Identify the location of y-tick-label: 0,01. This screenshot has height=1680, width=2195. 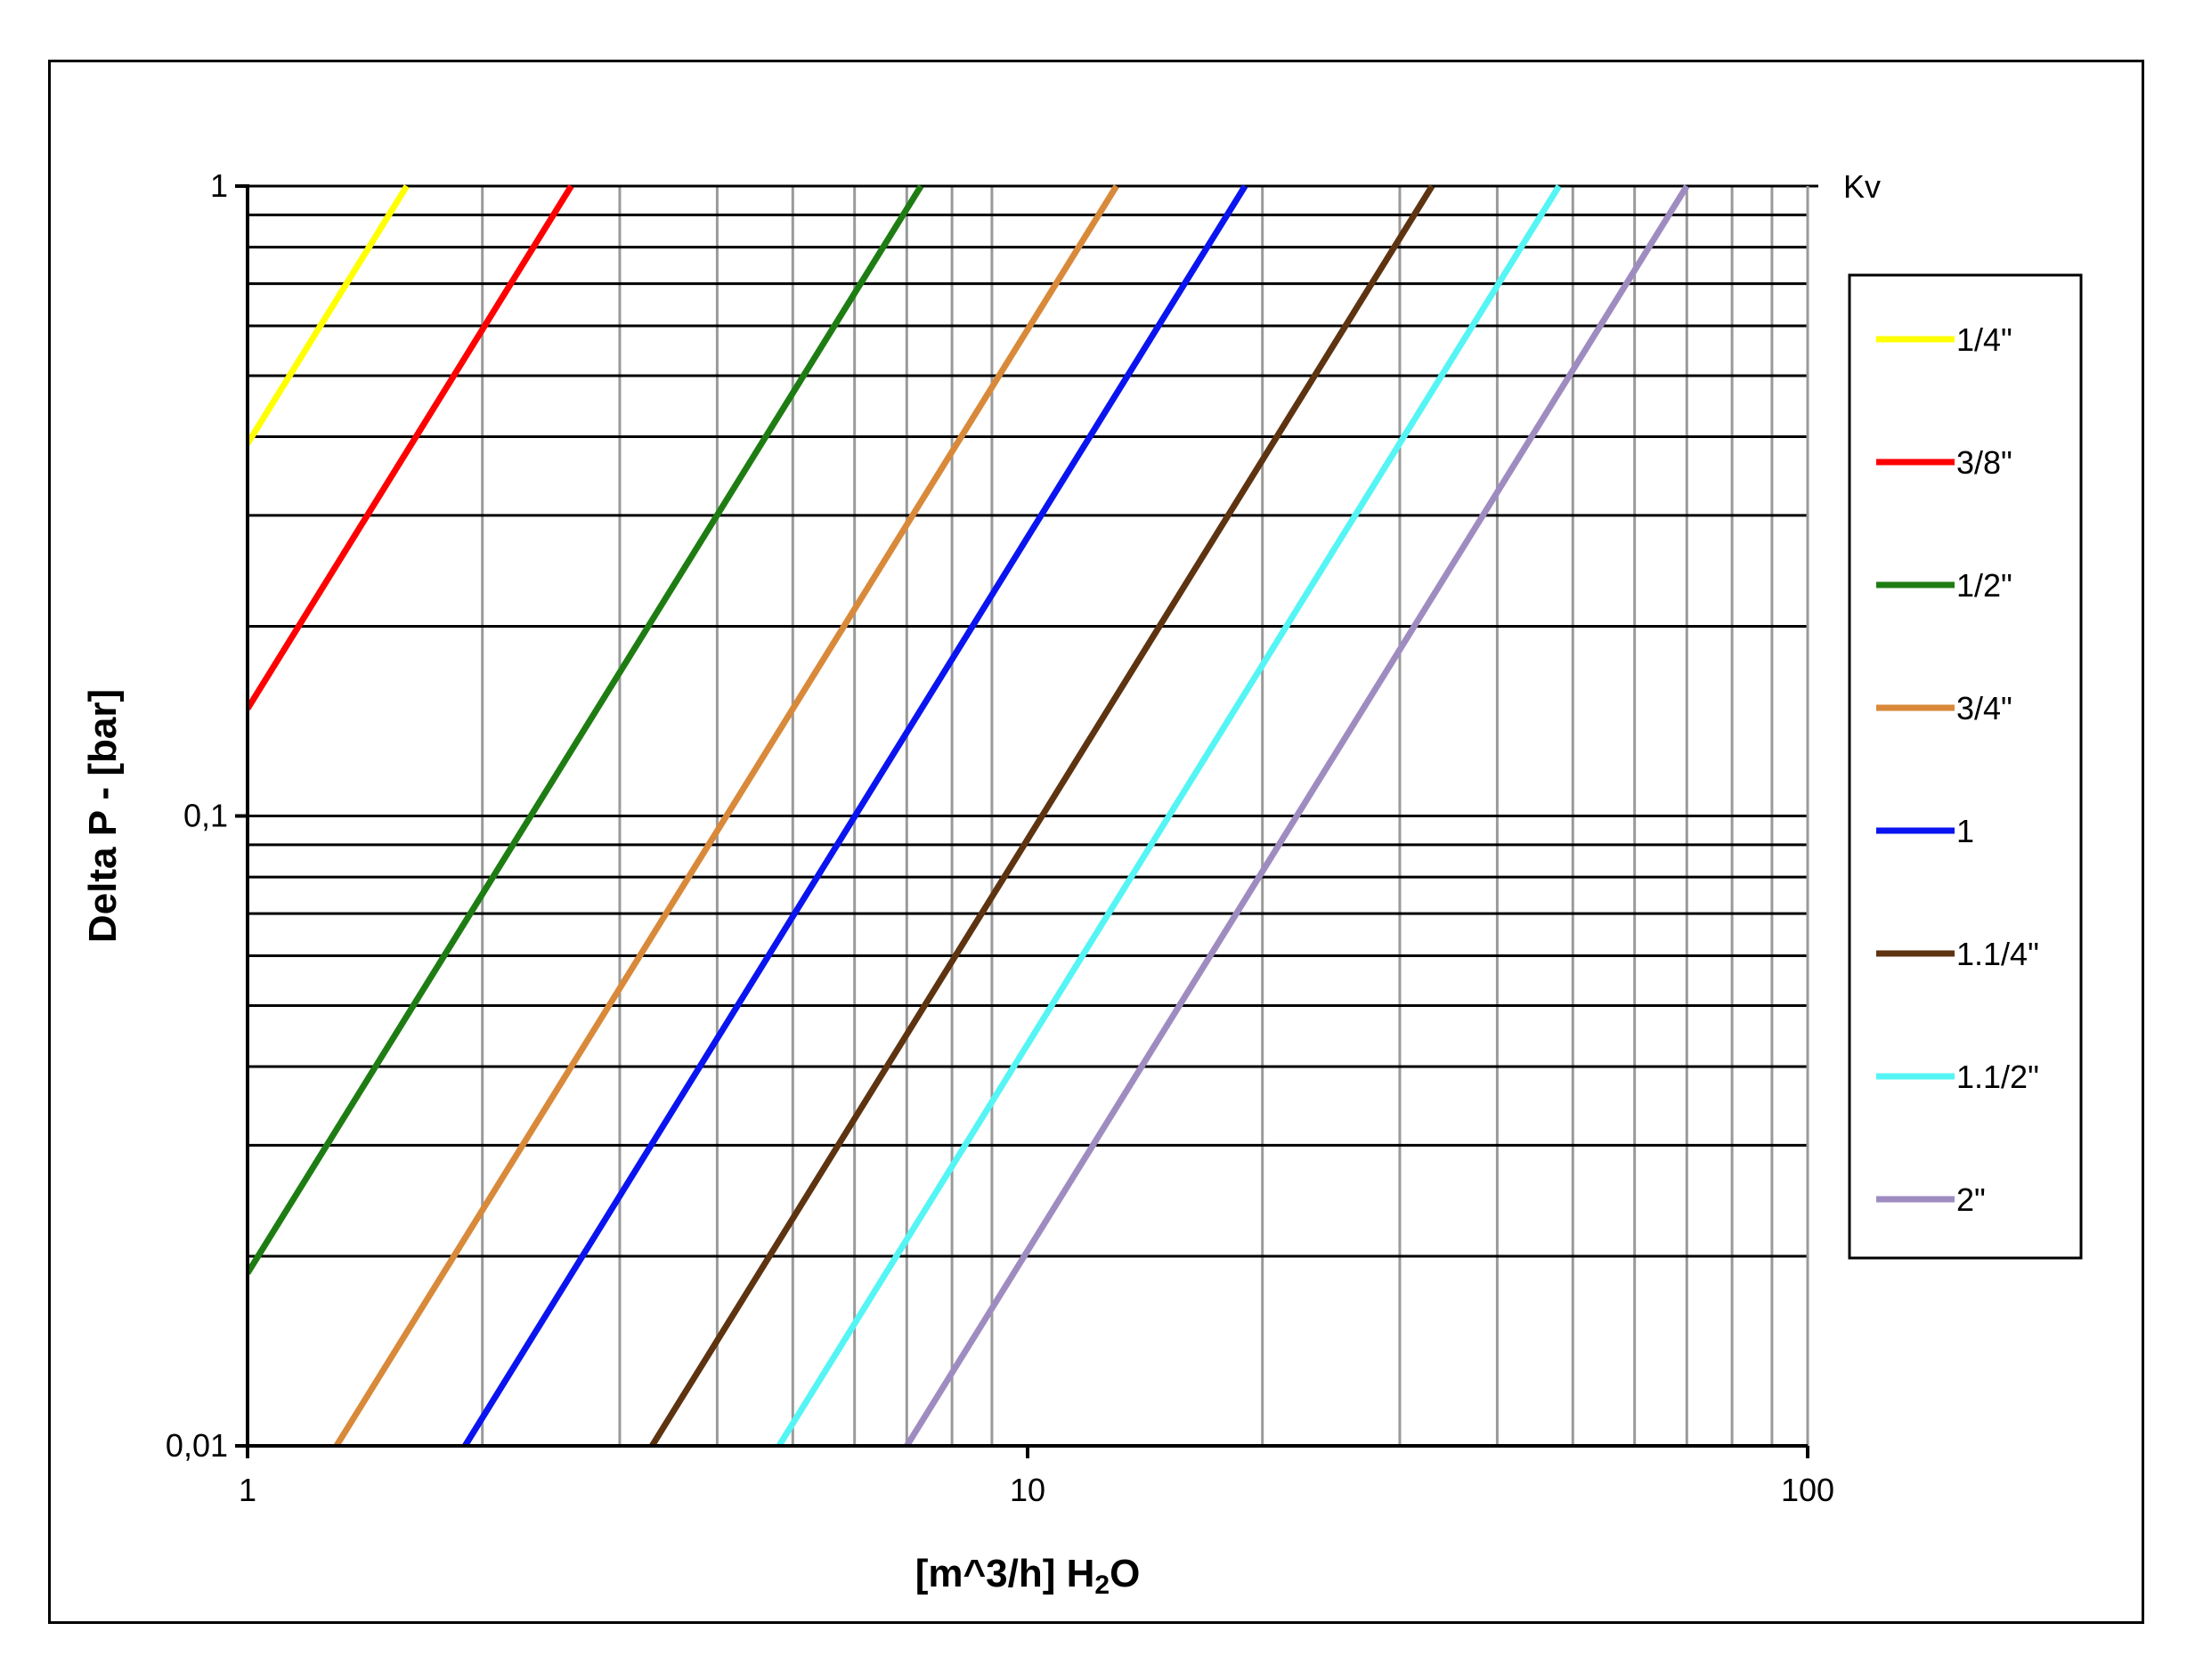
(197, 1445).